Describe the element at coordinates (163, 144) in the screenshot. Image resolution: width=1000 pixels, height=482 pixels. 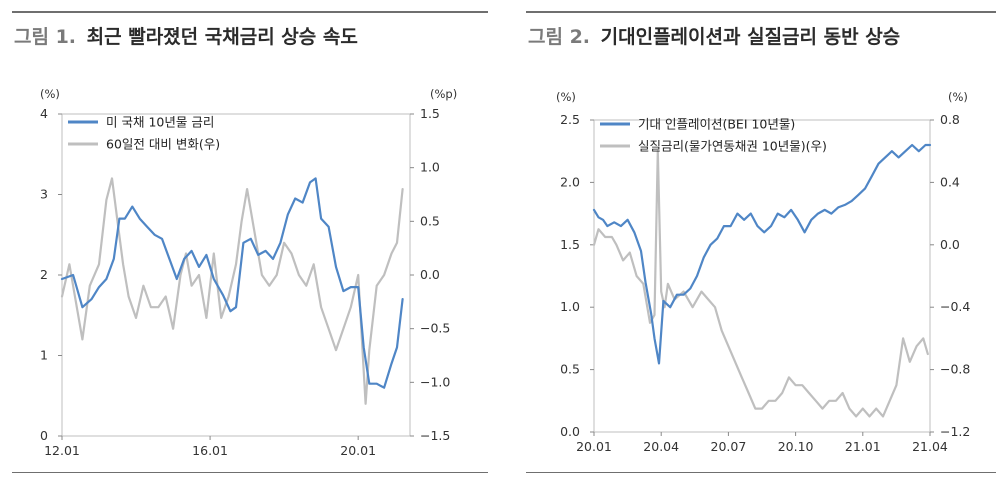
I see `fig1-legend-label-1: 60일전 대비 변화(우)` at that location.